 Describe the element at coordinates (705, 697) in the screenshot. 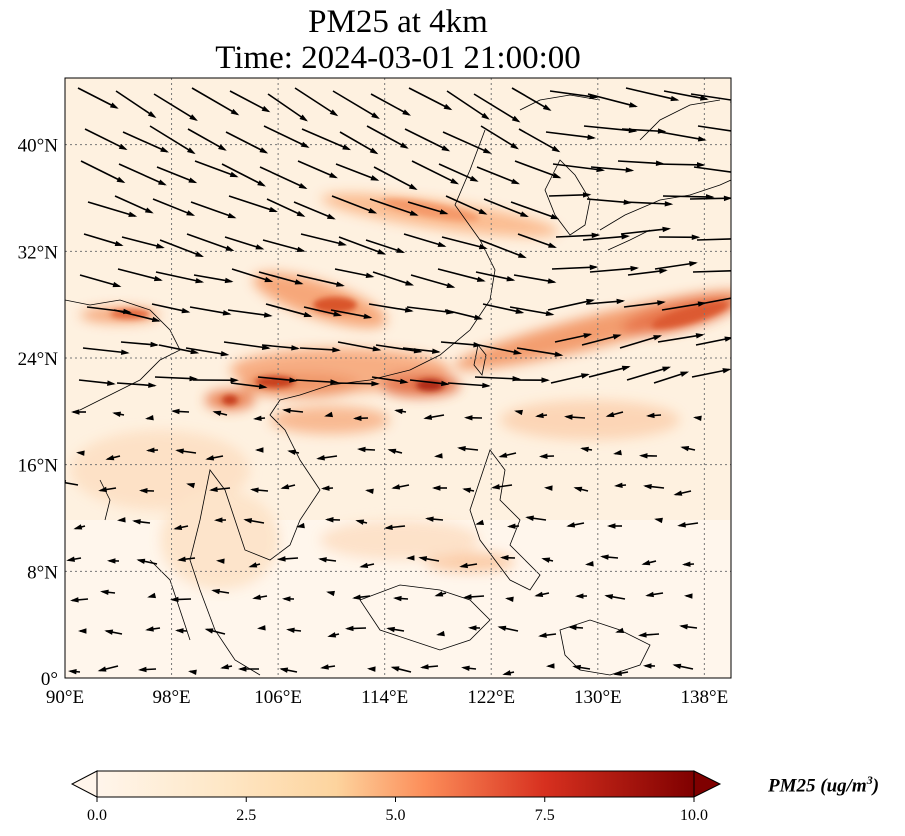

I see `lon-tick-label: 138°E` at that location.